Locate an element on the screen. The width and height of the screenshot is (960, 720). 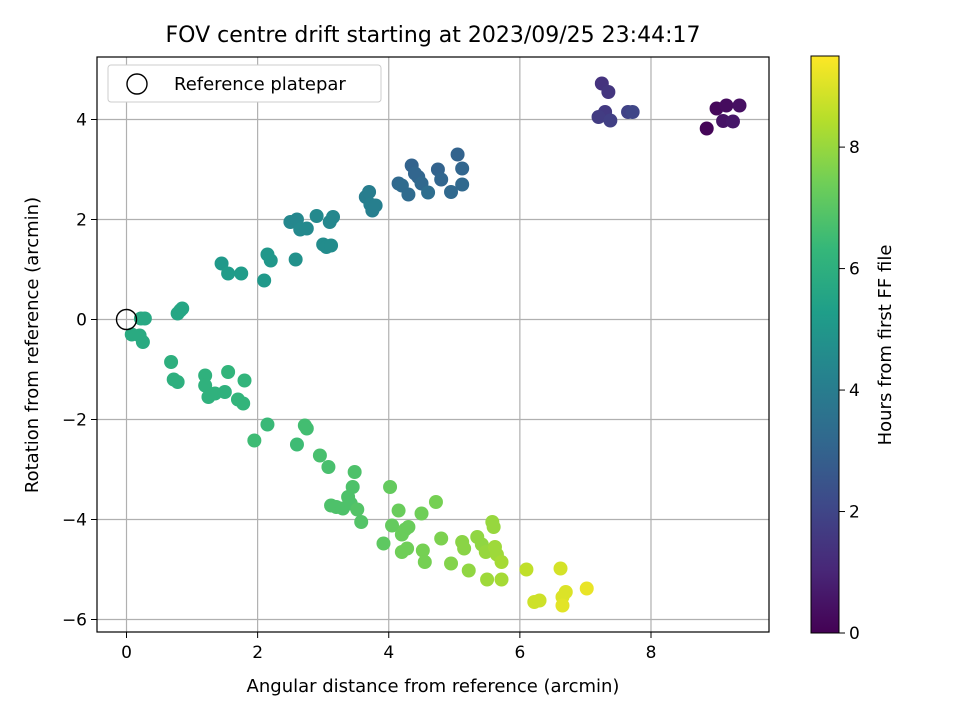
x-tick-label: 4 is located at coordinates (388, 653).